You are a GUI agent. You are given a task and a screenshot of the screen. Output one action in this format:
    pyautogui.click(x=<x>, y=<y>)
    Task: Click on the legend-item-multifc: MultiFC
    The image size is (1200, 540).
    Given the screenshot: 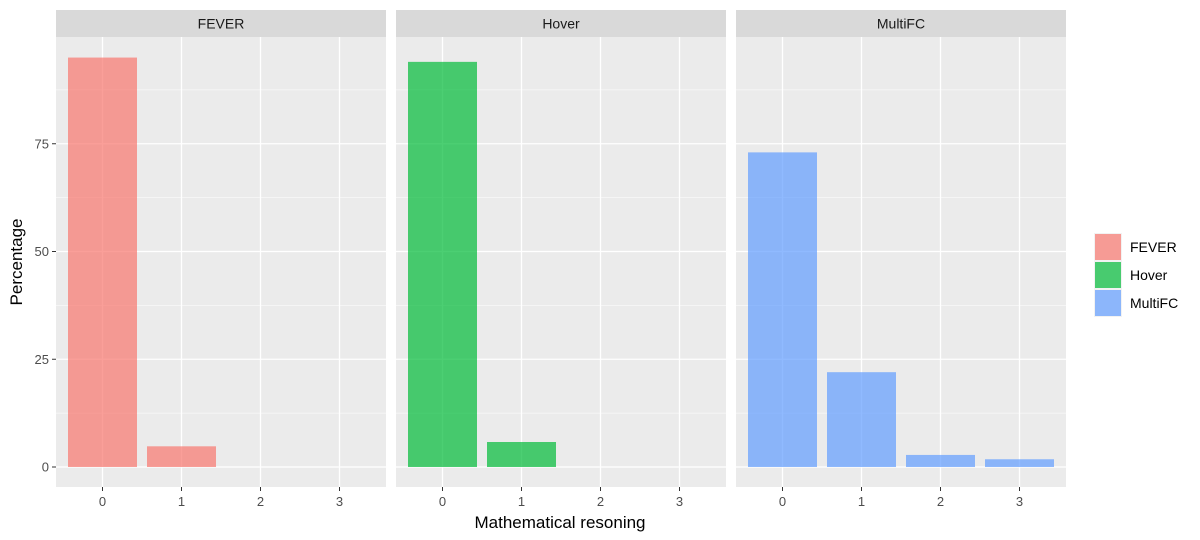 What is the action you would take?
    pyautogui.click(x=1136, y=303)
    